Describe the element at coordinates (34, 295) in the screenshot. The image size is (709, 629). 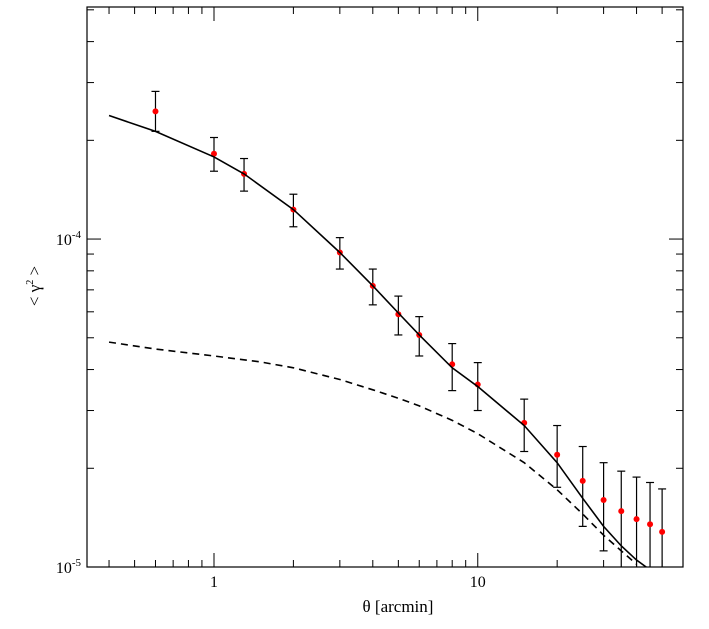
I see `y-axis-label-main: < γ` at that location.